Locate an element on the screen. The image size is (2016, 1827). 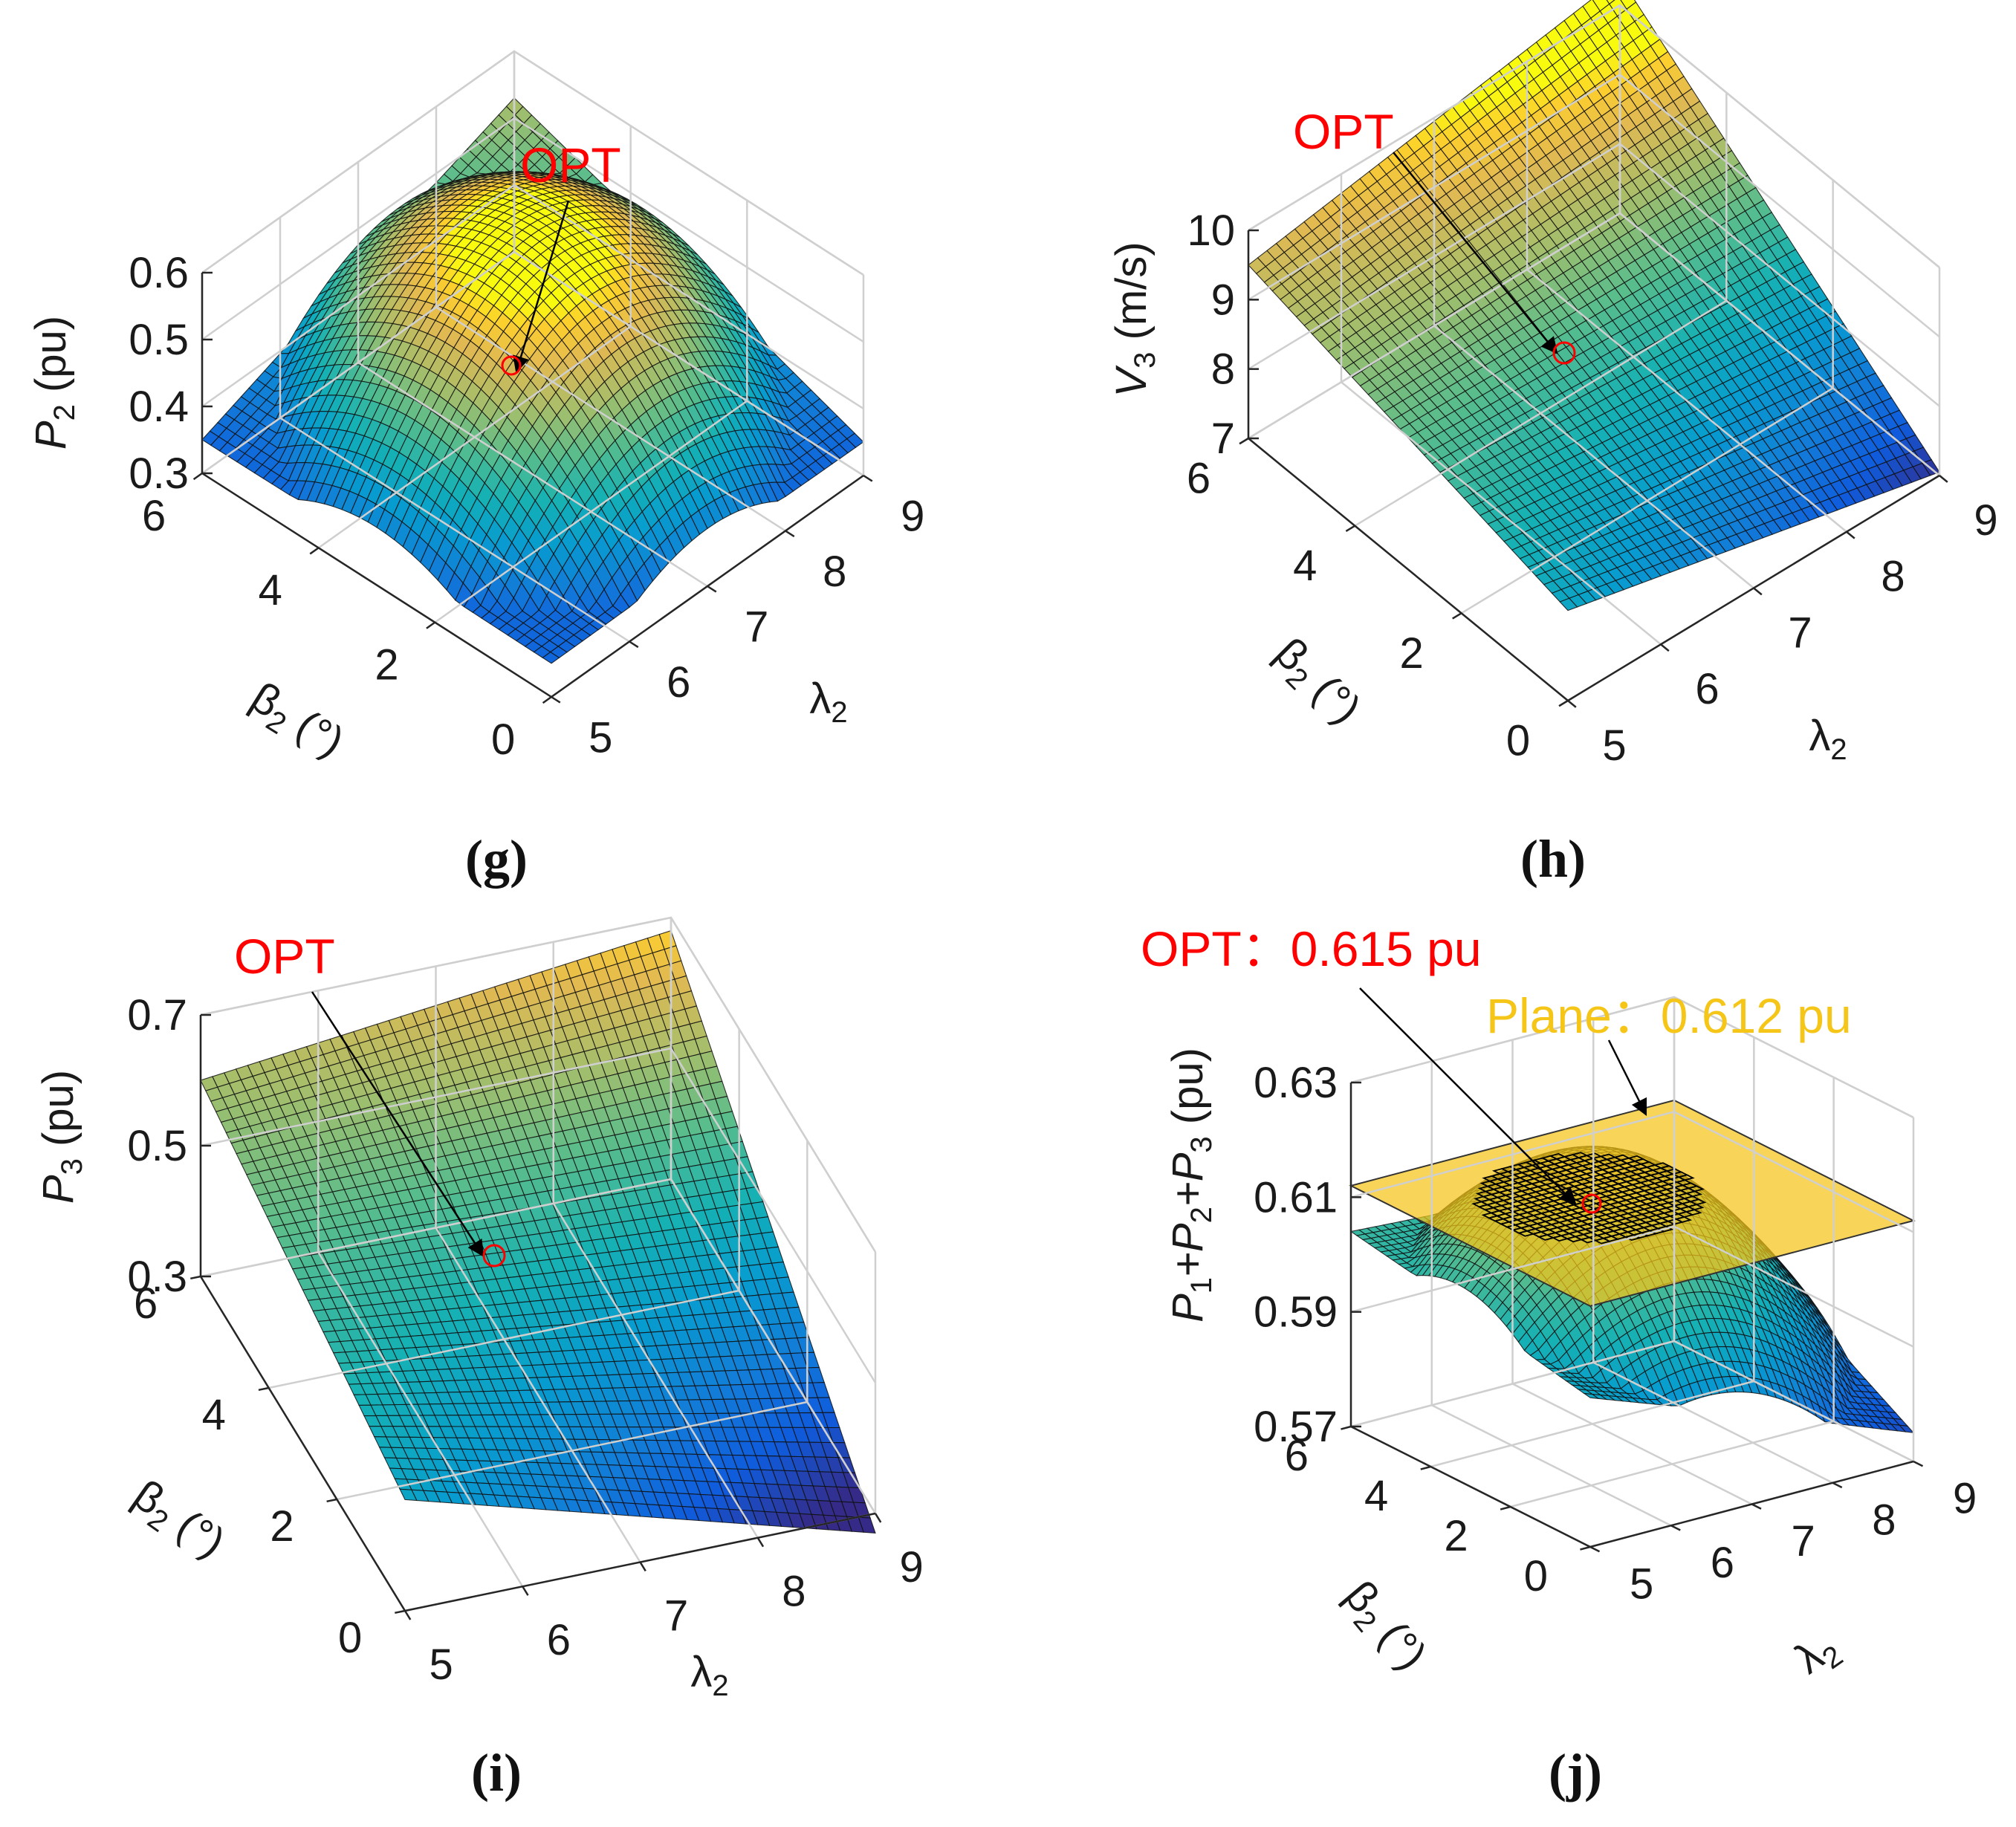
opt-marker-g is located at coordinates (512, 366).